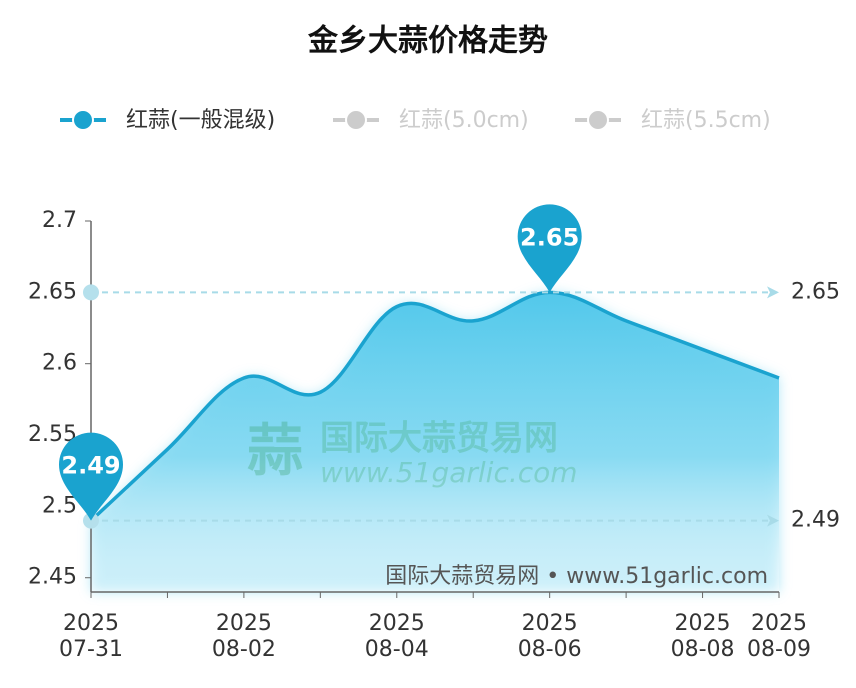 The image size is (856, 688). Describe the element at coordinates (815, 520) in the screenshot. I see `mark-line-label: 2.49` at that location.